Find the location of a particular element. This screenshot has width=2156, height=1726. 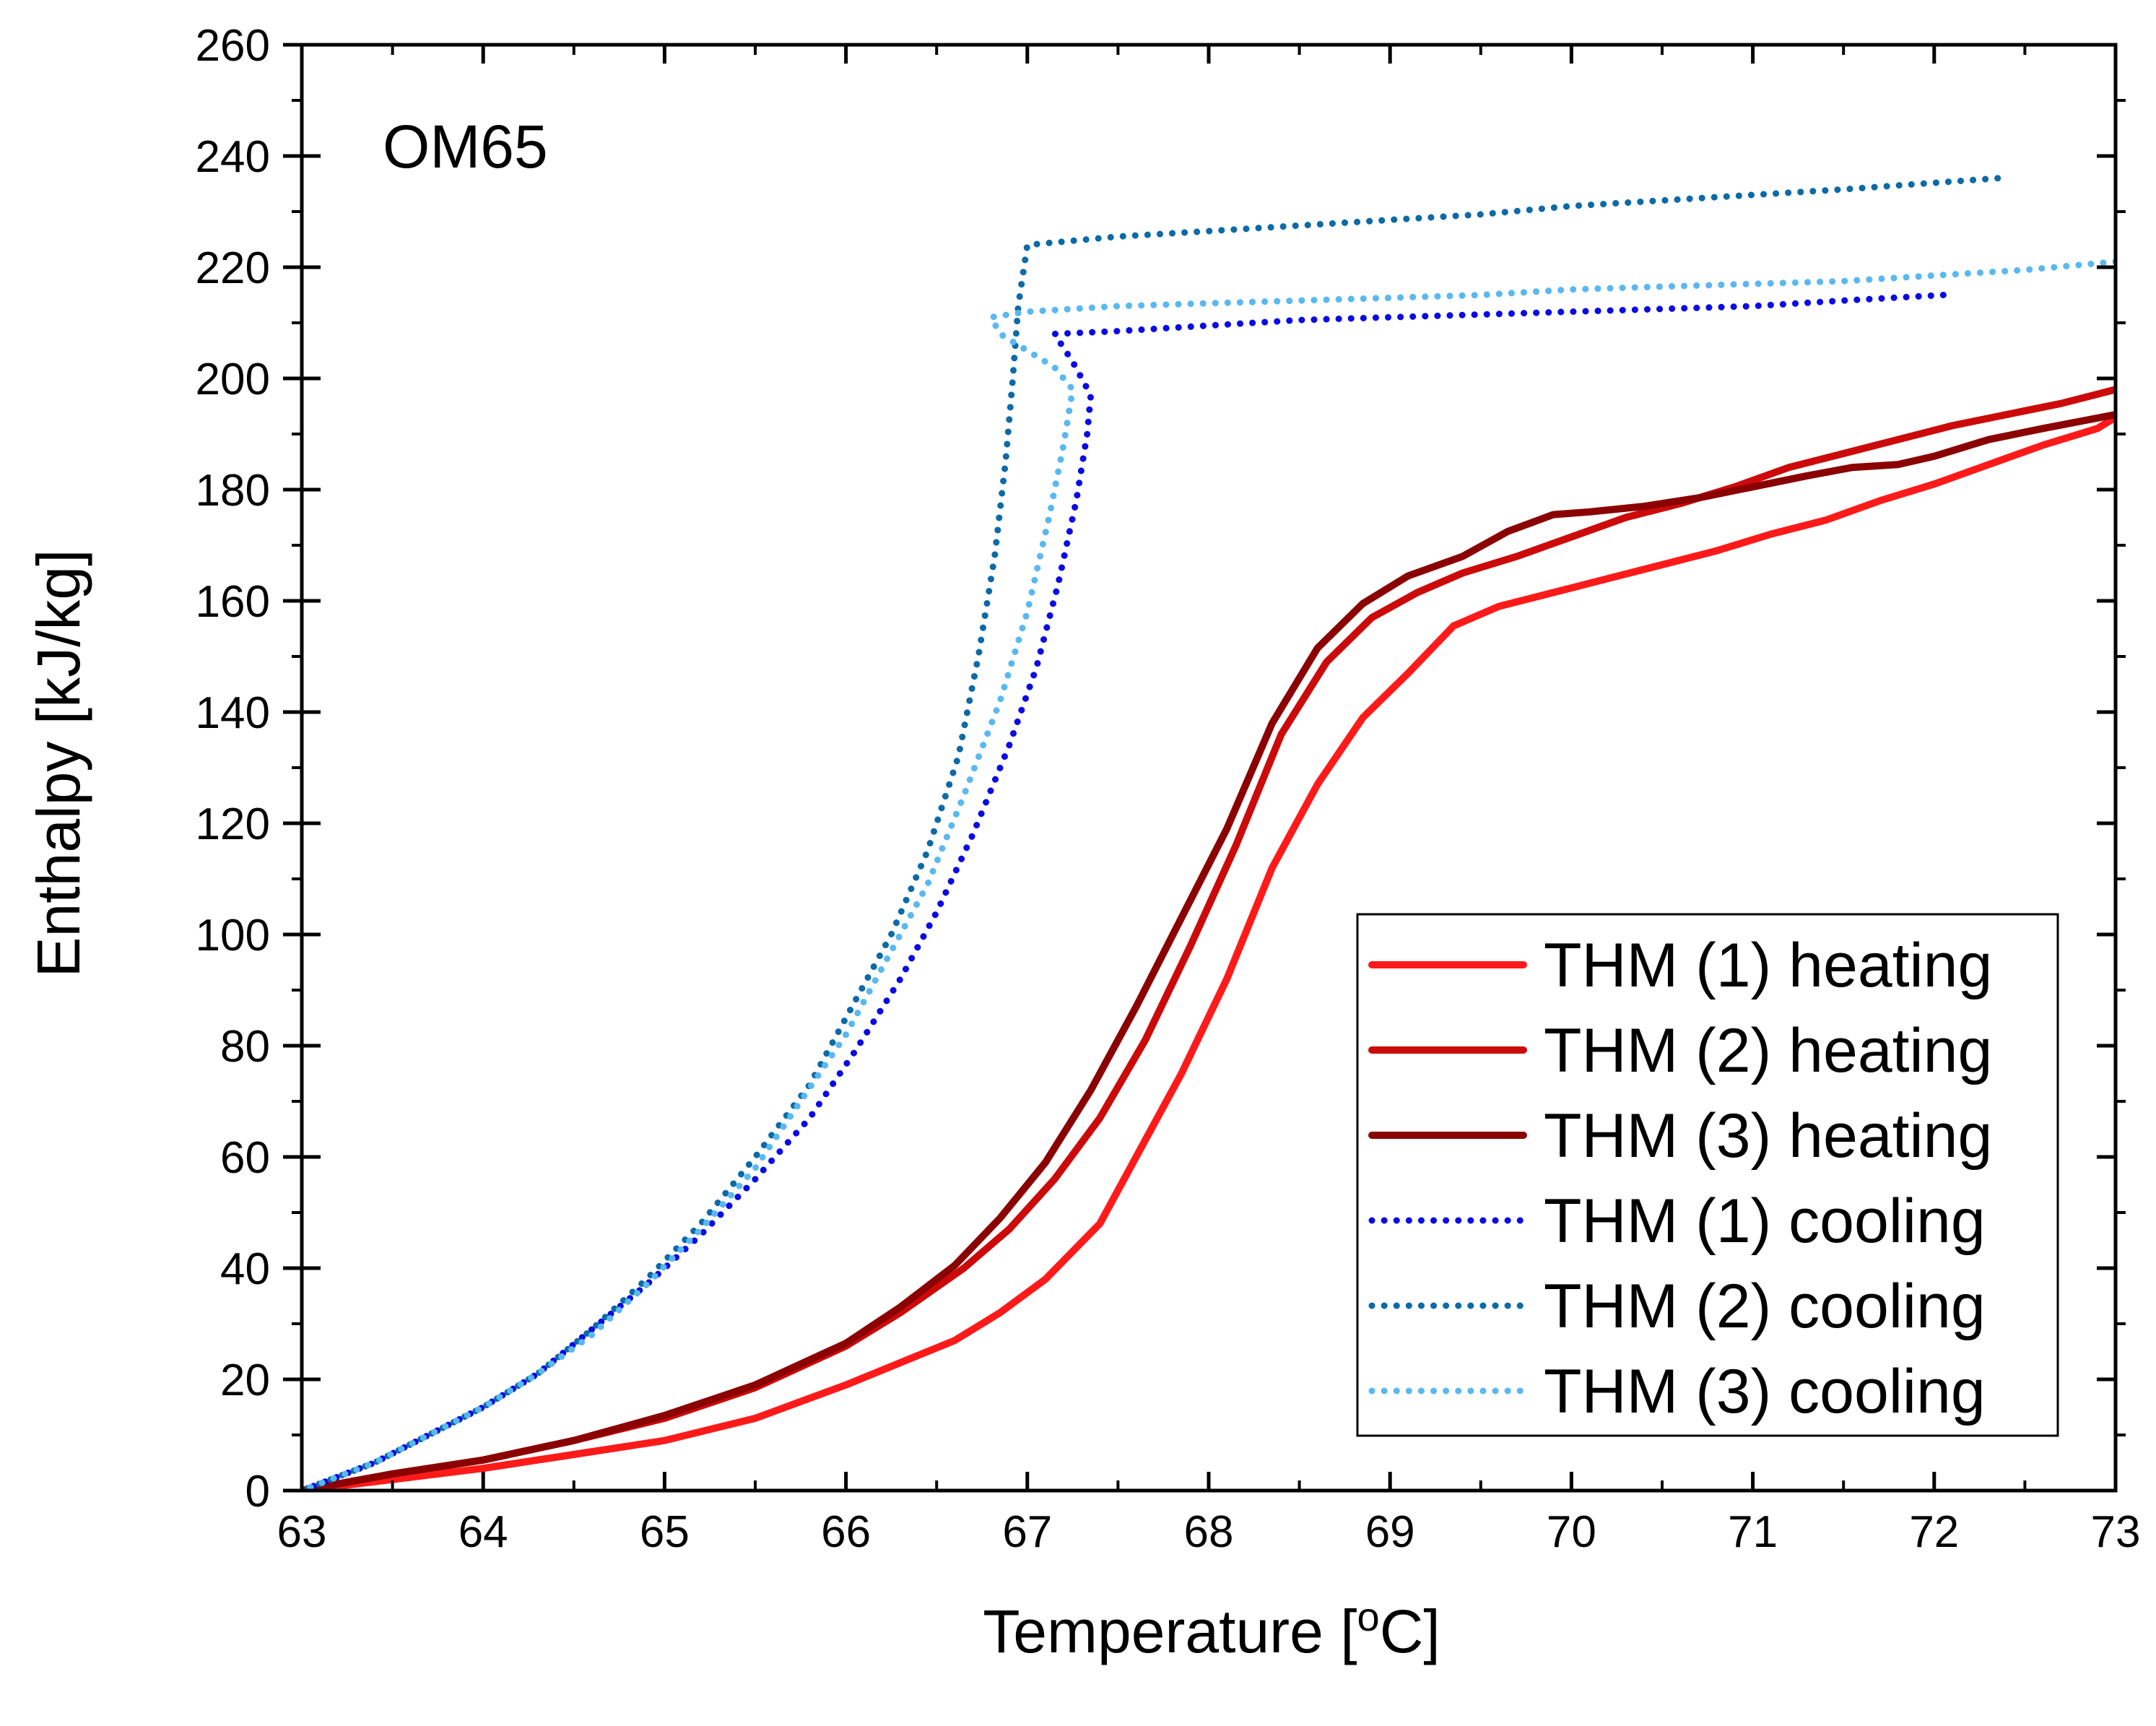

x-tick-label: 66 is located at coordinates (846, 1532).